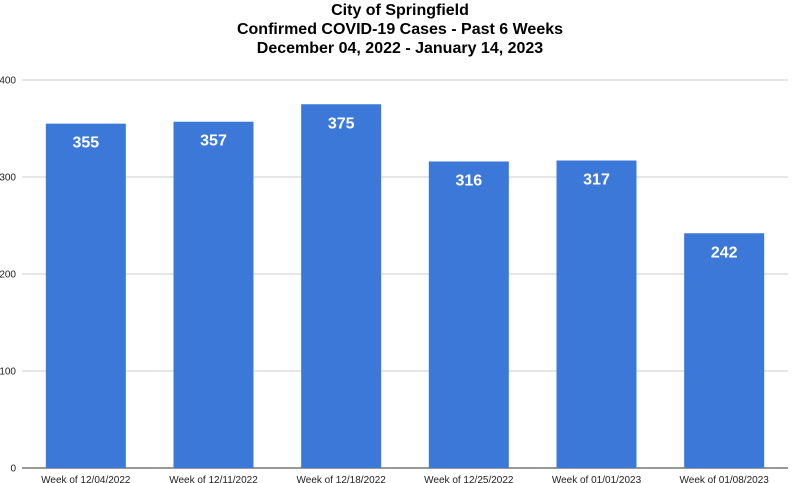  What do you see at coordinates (8, 81) in the screenshot?
I see `y-tick-label: 400` at bounding box center [8, 81].